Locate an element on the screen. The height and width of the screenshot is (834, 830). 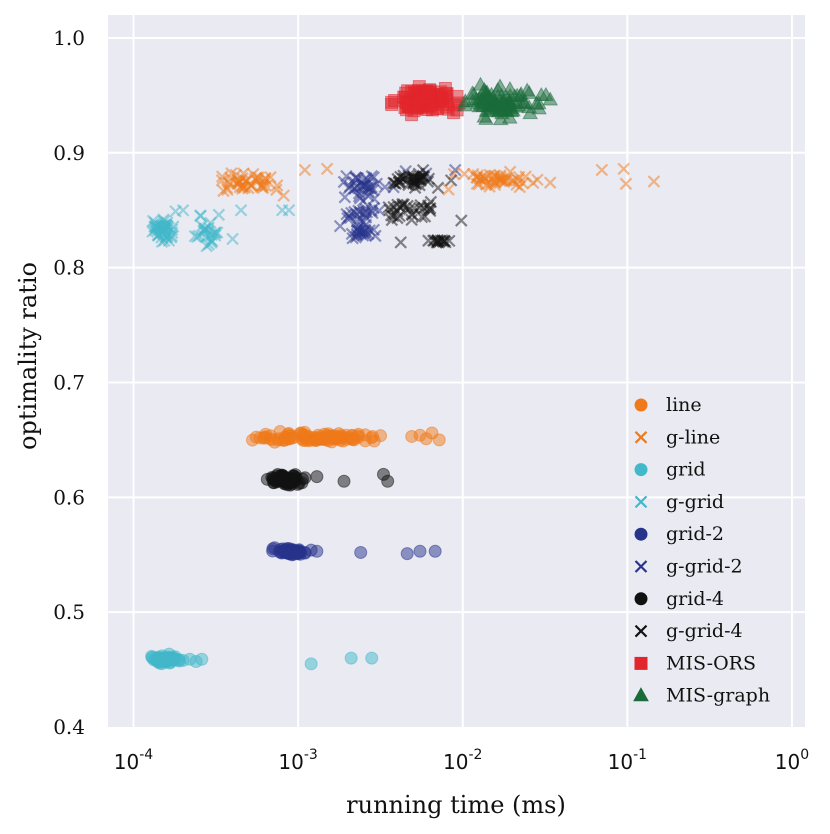
legend-label: g-line is located at coordinates (693, 437).